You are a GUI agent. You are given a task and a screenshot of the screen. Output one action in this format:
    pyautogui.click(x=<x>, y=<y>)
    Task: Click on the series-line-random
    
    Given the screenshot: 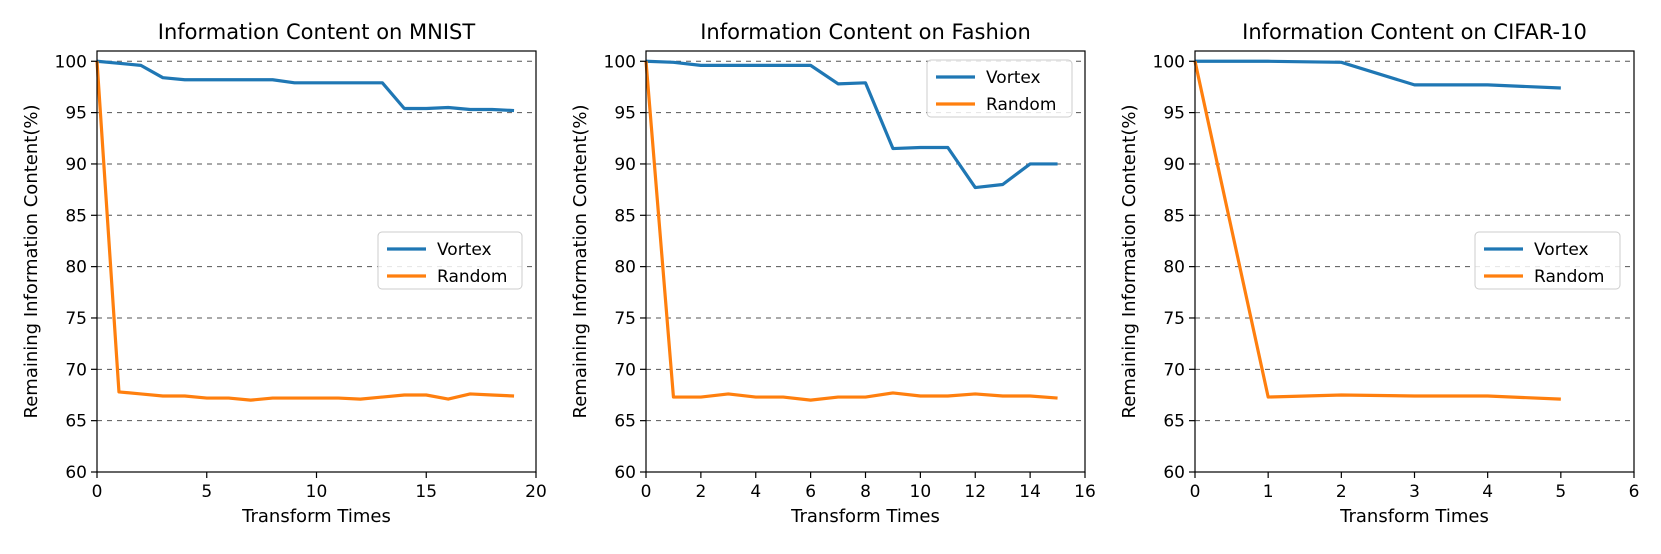 What is the action you would take?
    pyautogui.click(x=1377, y=230)
    